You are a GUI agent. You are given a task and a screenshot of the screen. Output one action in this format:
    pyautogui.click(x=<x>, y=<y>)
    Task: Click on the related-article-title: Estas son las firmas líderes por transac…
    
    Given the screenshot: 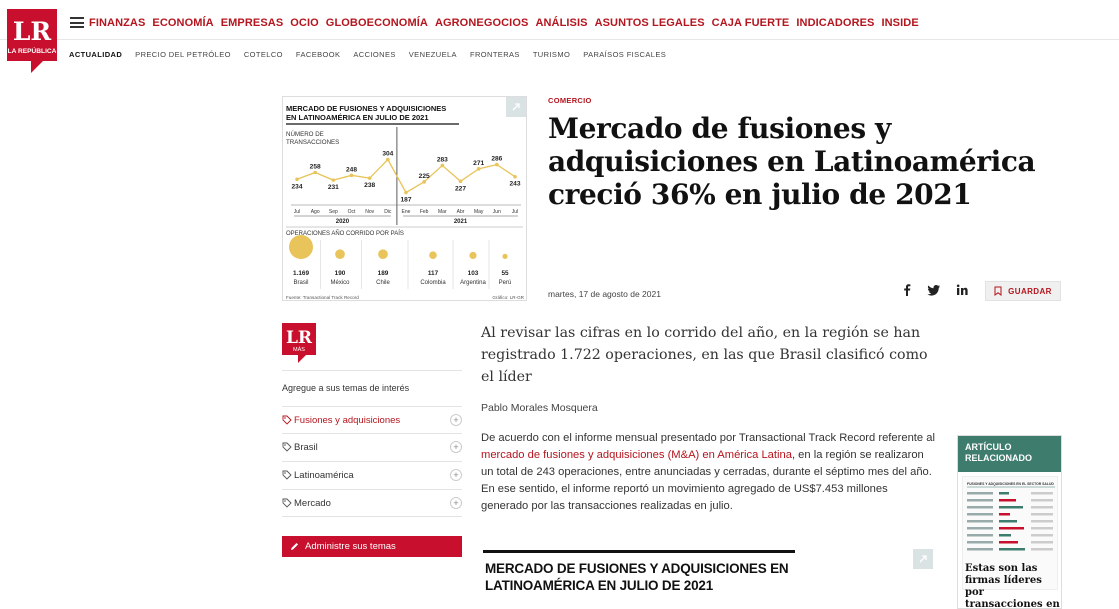 What is the action you would take?
    pyautogui.click(x=1012, y=586)
    